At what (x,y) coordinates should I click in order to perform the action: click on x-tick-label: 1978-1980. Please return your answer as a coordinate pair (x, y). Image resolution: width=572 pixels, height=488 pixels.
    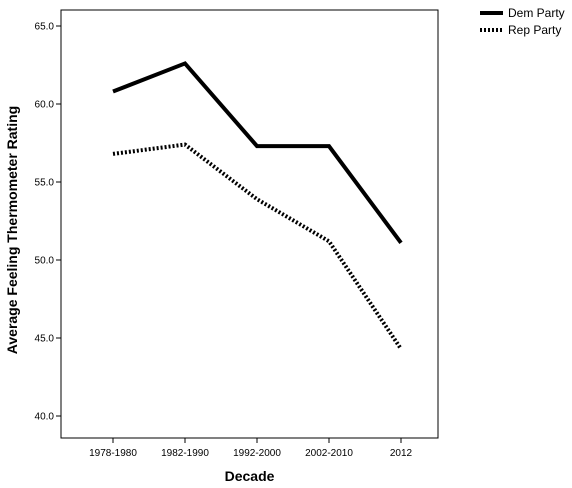
    Looking at the image, I should click on (113, 453).